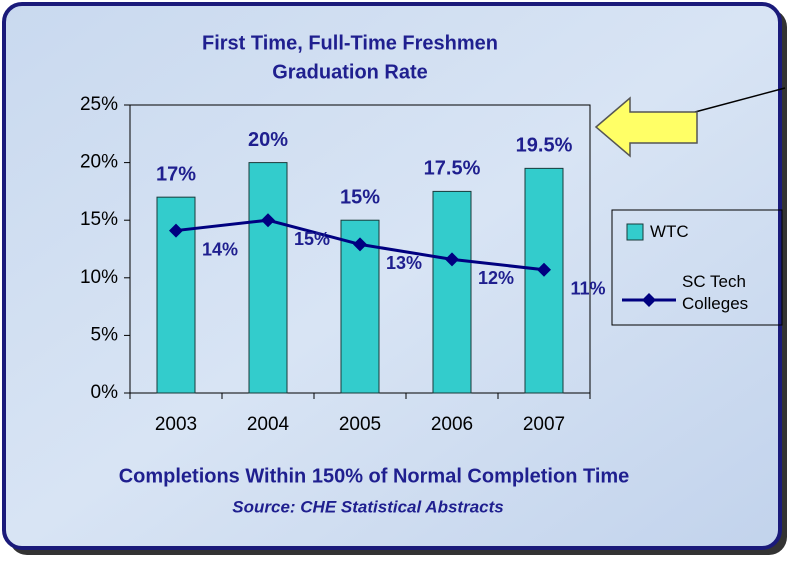  I want to click on y-tick-label: 15%, so click(99, 219).